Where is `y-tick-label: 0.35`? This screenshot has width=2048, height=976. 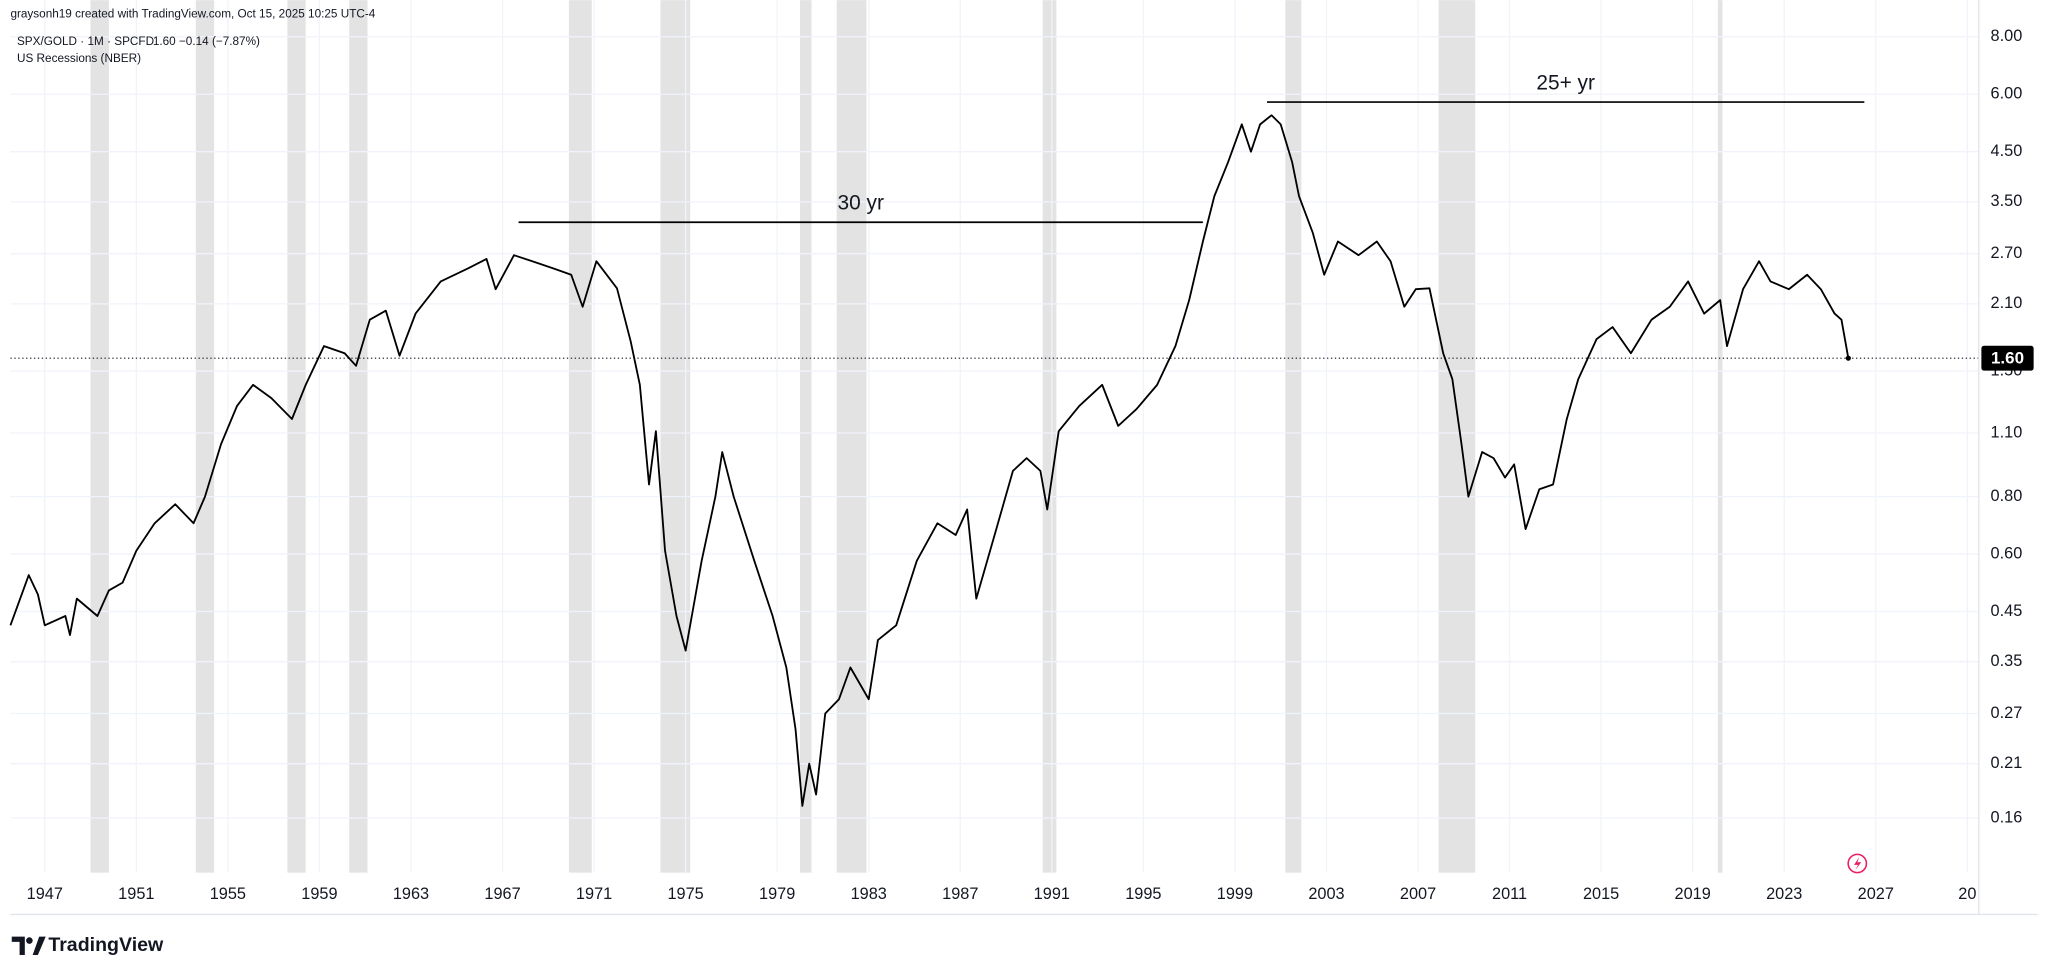
y-tick-label: 0.35 is located at coordinates (2007, 661).